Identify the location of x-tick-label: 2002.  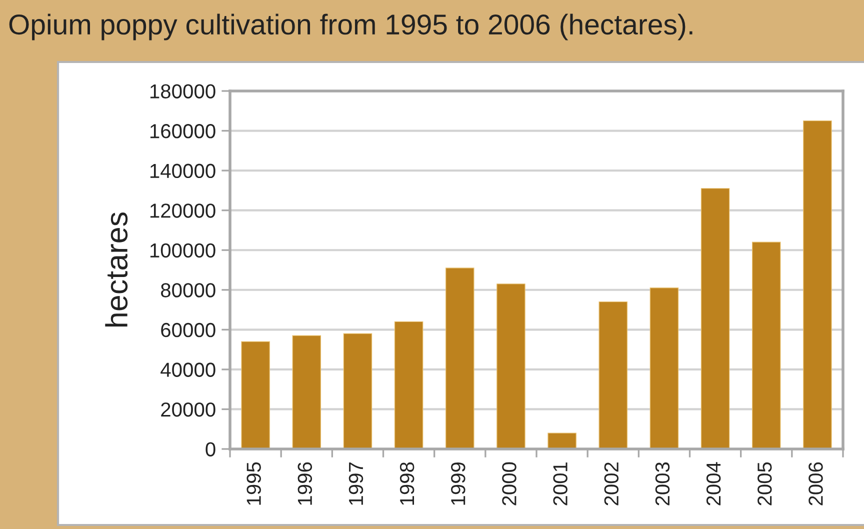
(611, 484).